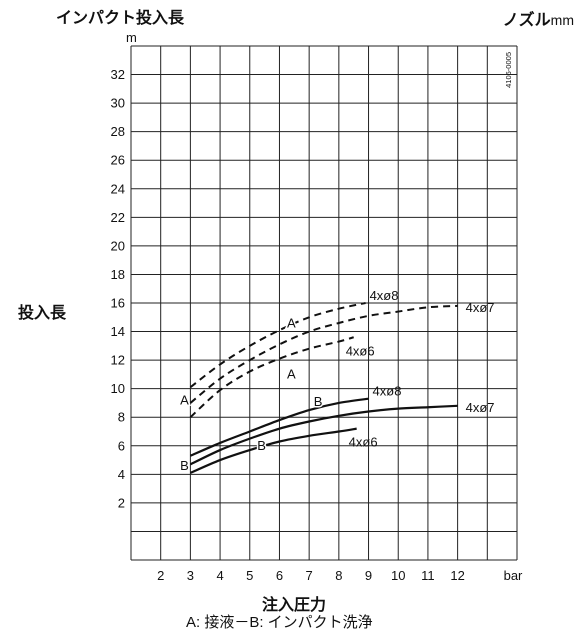  I want to click on y-tick-label: 22, so click(118, 217).